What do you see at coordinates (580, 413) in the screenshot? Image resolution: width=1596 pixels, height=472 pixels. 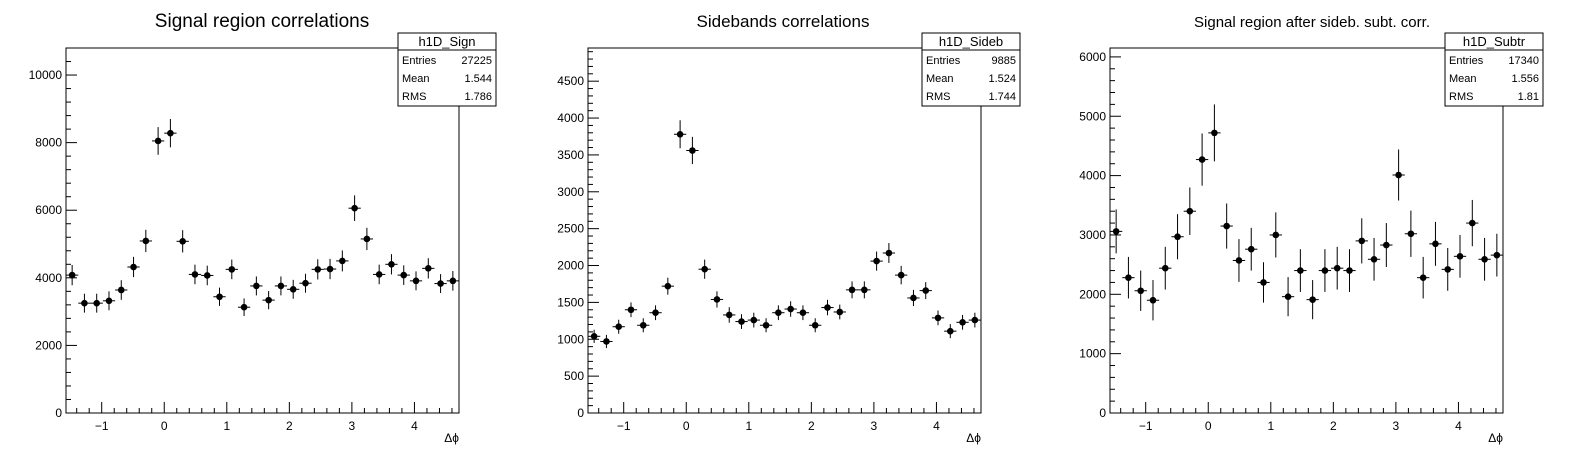 I see `y-tick-label: 0` at bounding box center [580, 413].